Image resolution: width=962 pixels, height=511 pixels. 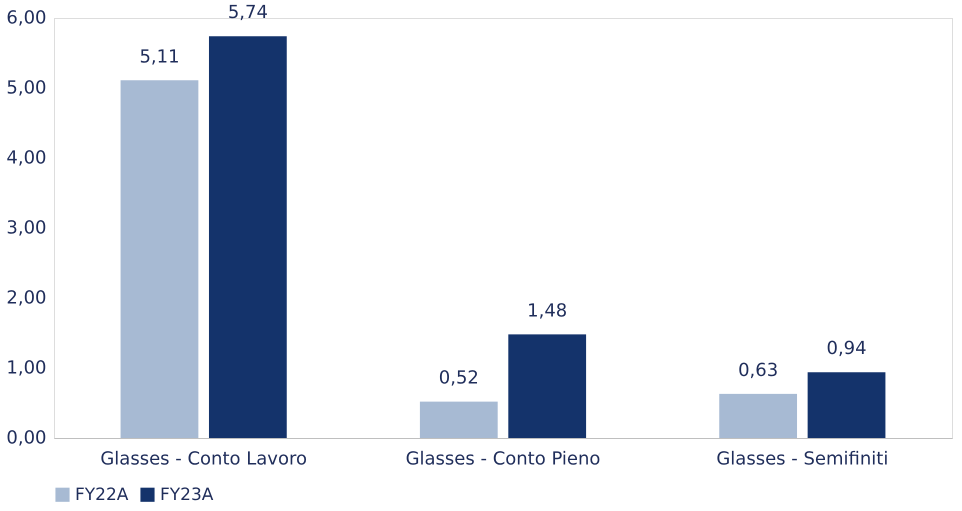 What do you see at coordinates (458, 378) in the screenshot?
I see `data-label: 0,52` at bounding box center [458, 378].